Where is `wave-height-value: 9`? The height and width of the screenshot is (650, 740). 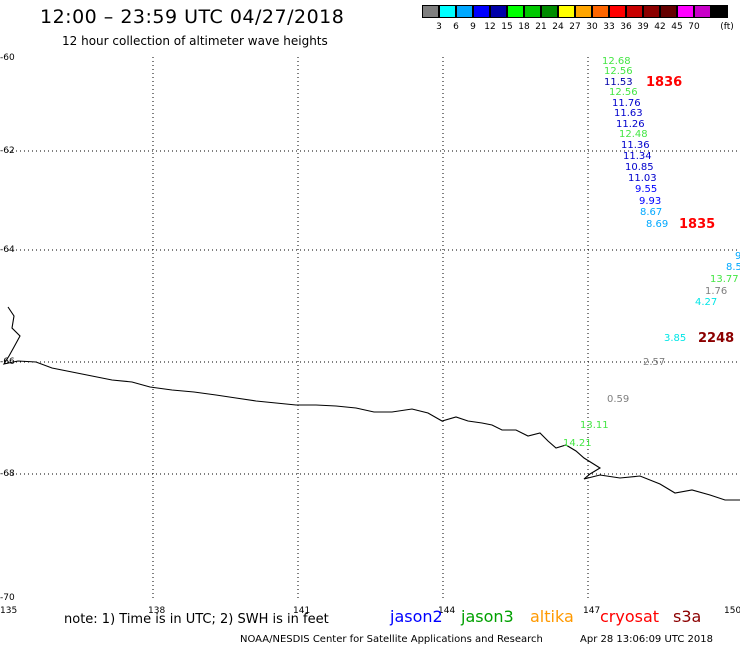
wave-height-value: 9 is located at coordinates (737, 256).